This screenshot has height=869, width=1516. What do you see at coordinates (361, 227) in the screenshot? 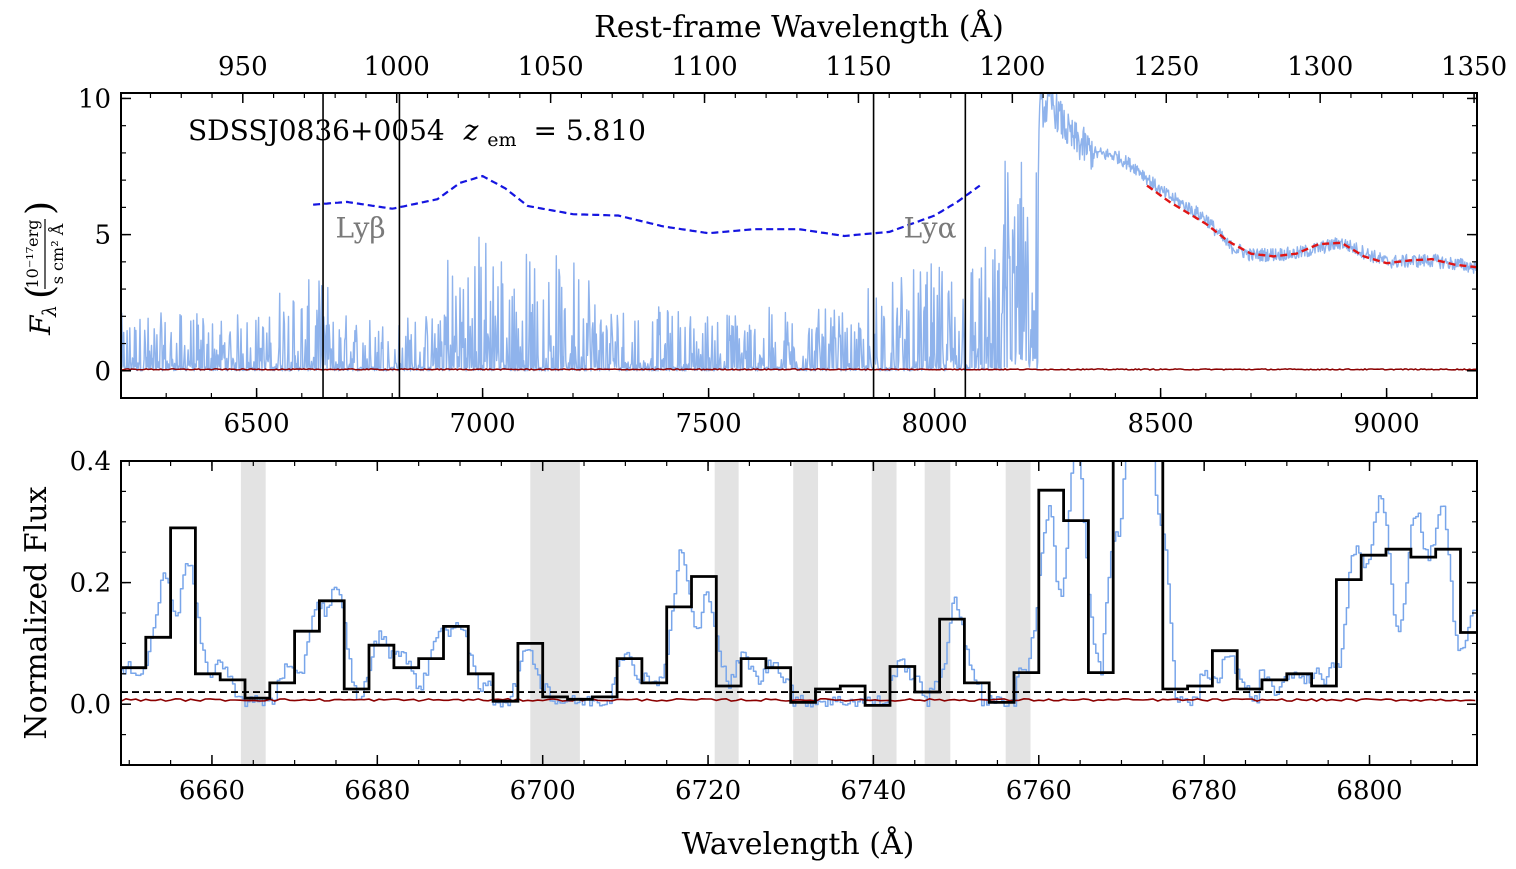
I see `line-label: Lyβ` at bounding box center [361, 227].